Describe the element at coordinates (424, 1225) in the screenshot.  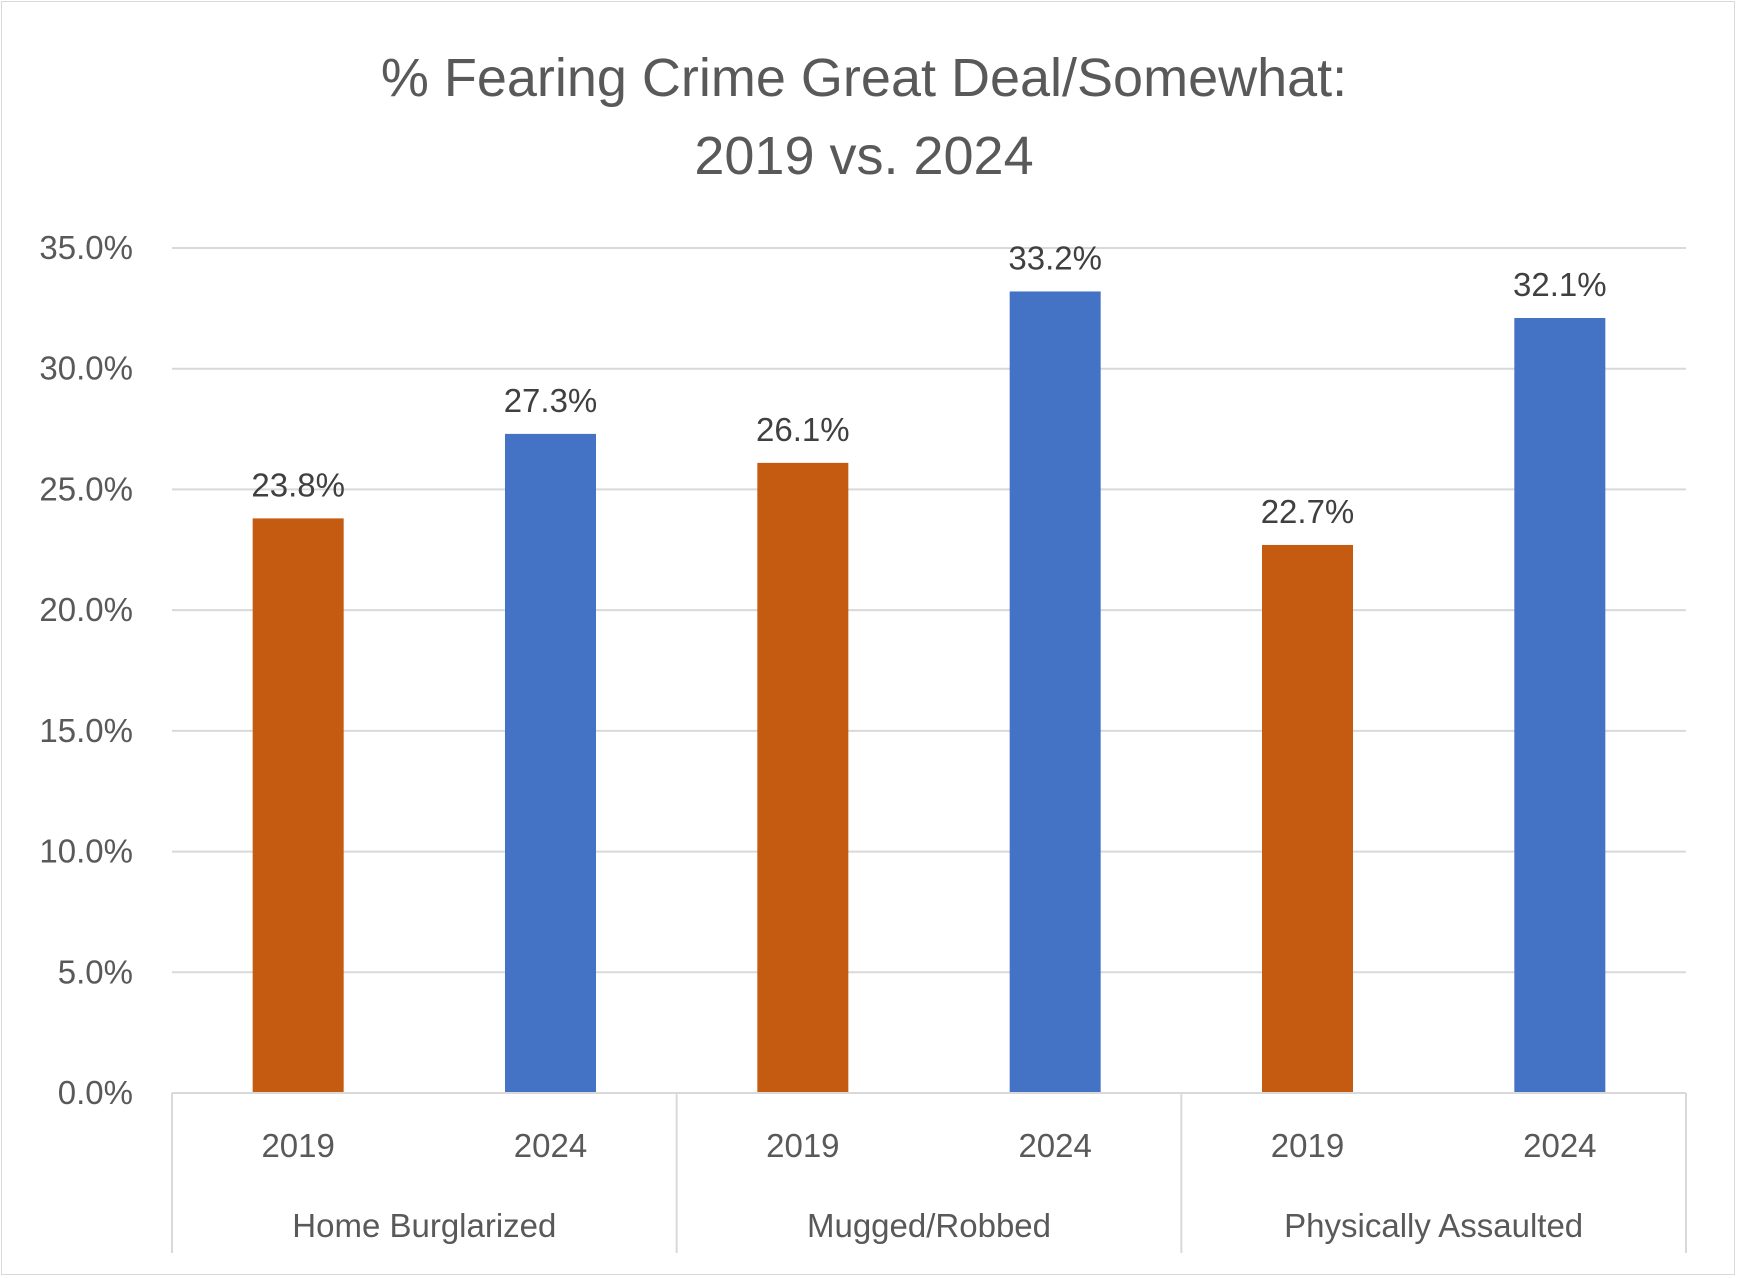
I see `group-label: Home Burglarized` at that location.